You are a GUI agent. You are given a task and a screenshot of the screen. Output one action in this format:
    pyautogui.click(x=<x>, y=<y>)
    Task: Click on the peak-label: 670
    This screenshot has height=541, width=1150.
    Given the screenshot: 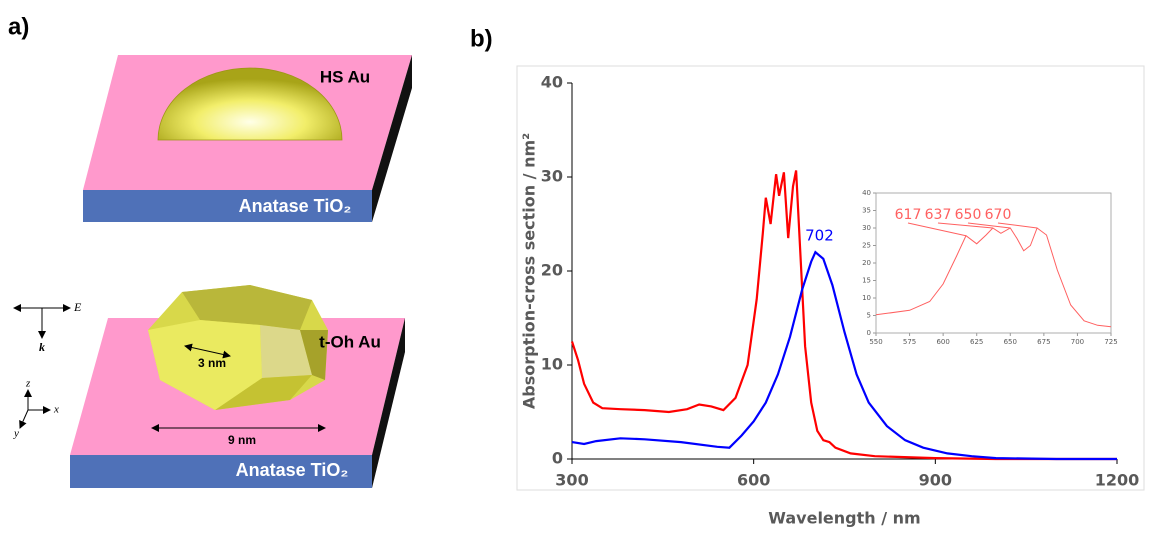 What is the action you would take?
    pyautogui.click(x=998, y=215)
    